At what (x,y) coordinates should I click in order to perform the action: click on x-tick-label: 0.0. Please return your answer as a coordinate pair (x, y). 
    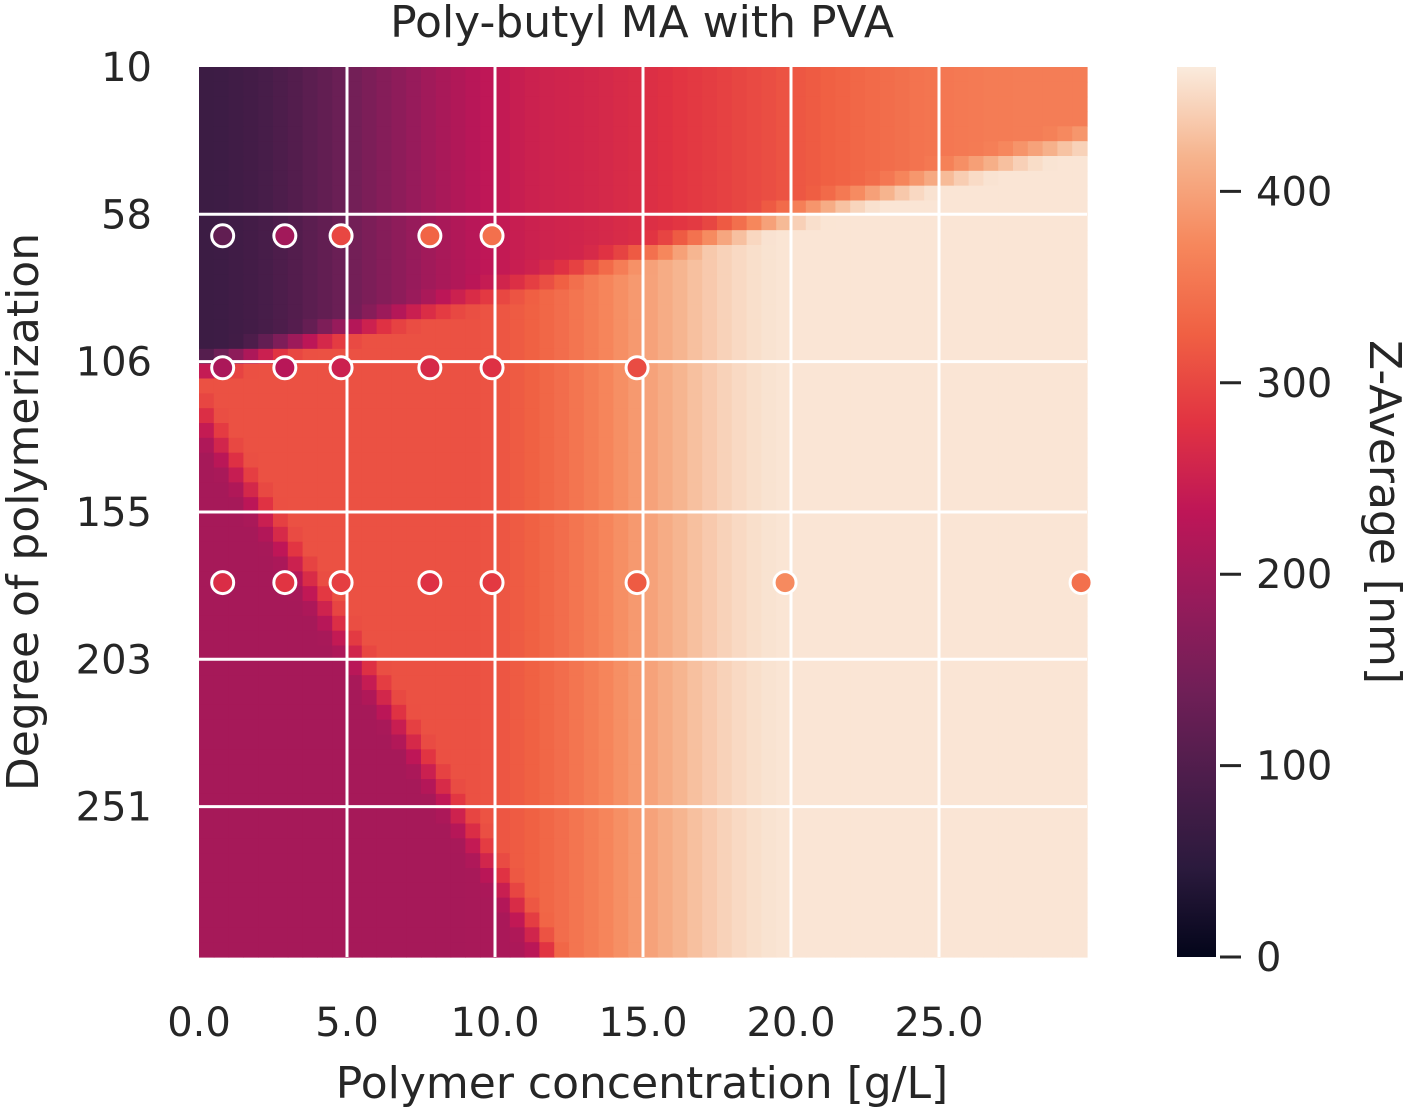
    Looking at the image, I should click on (199, 1023).